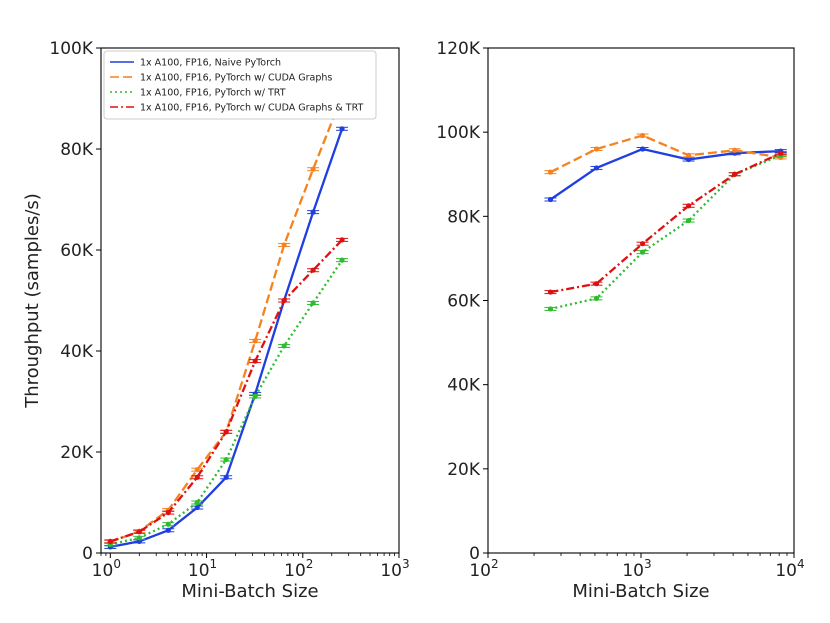 This screenshot has height=623, width=830. I want to click on x-tick-exponent: 1, so click(214, 564).